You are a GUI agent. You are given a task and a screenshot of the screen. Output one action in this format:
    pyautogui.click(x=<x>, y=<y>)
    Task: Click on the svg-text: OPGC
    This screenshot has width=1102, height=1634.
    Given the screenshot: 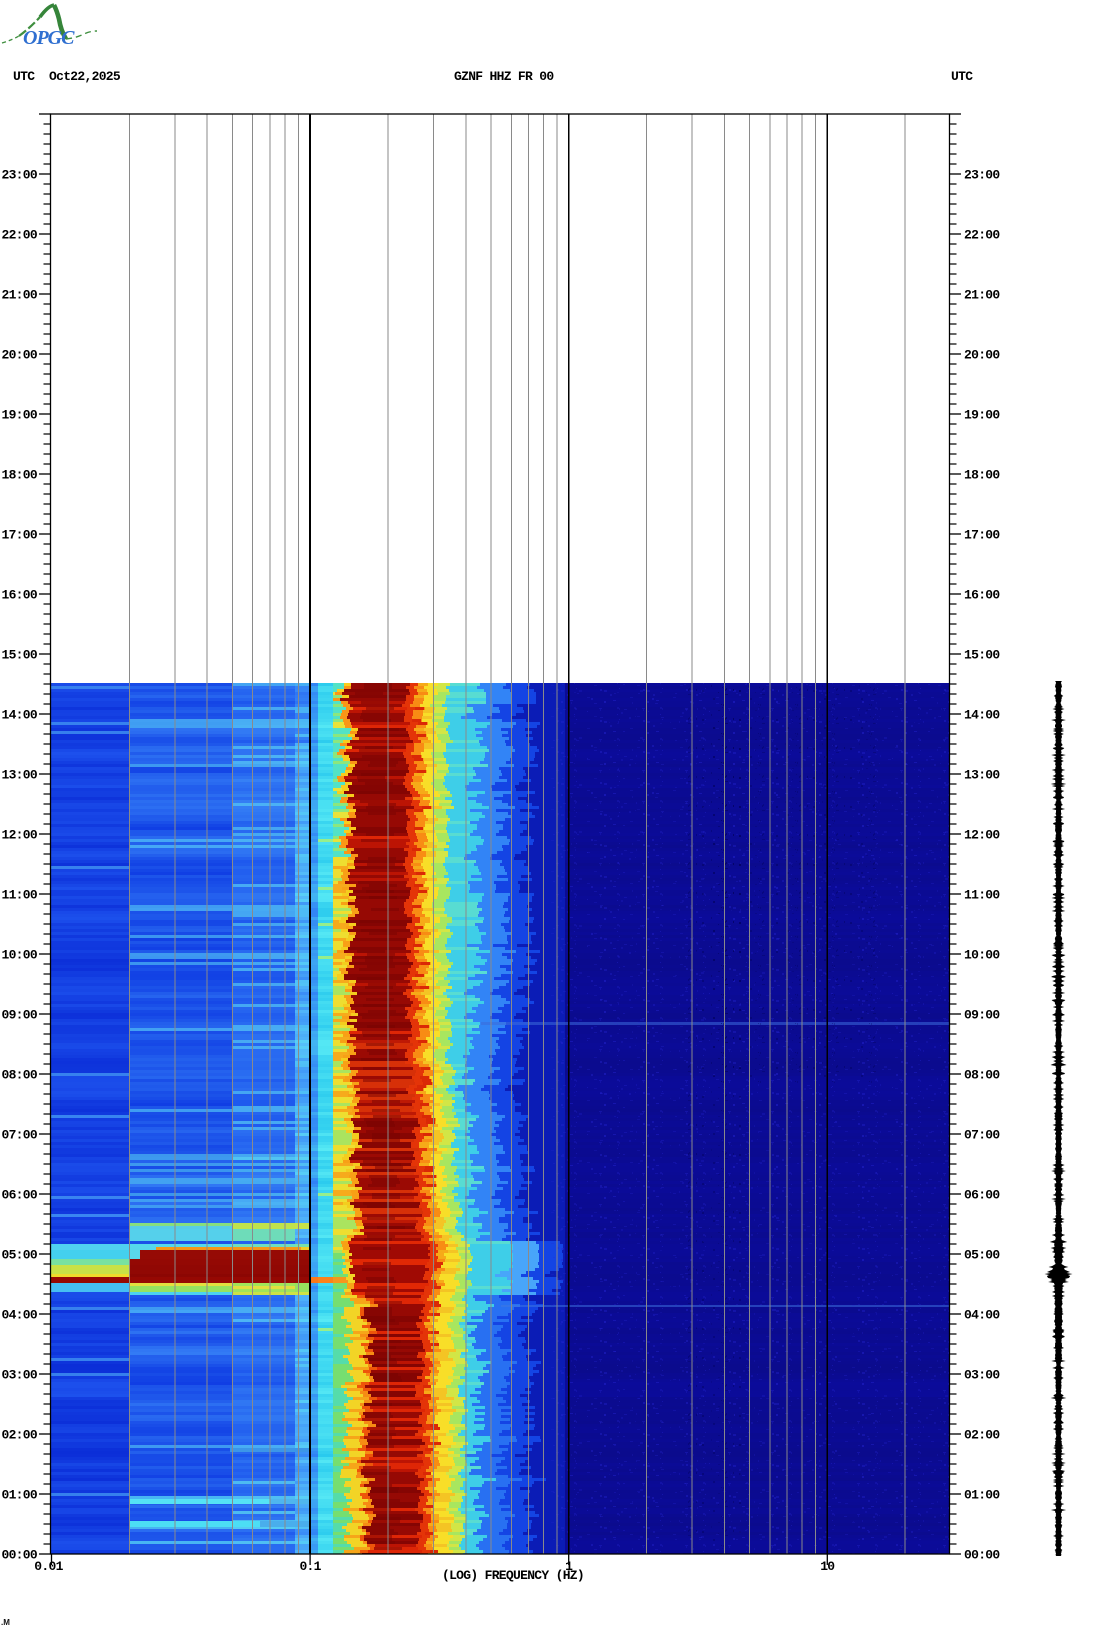 What is the action you would take?
    pyautogui.click(x=49, y=38)
    